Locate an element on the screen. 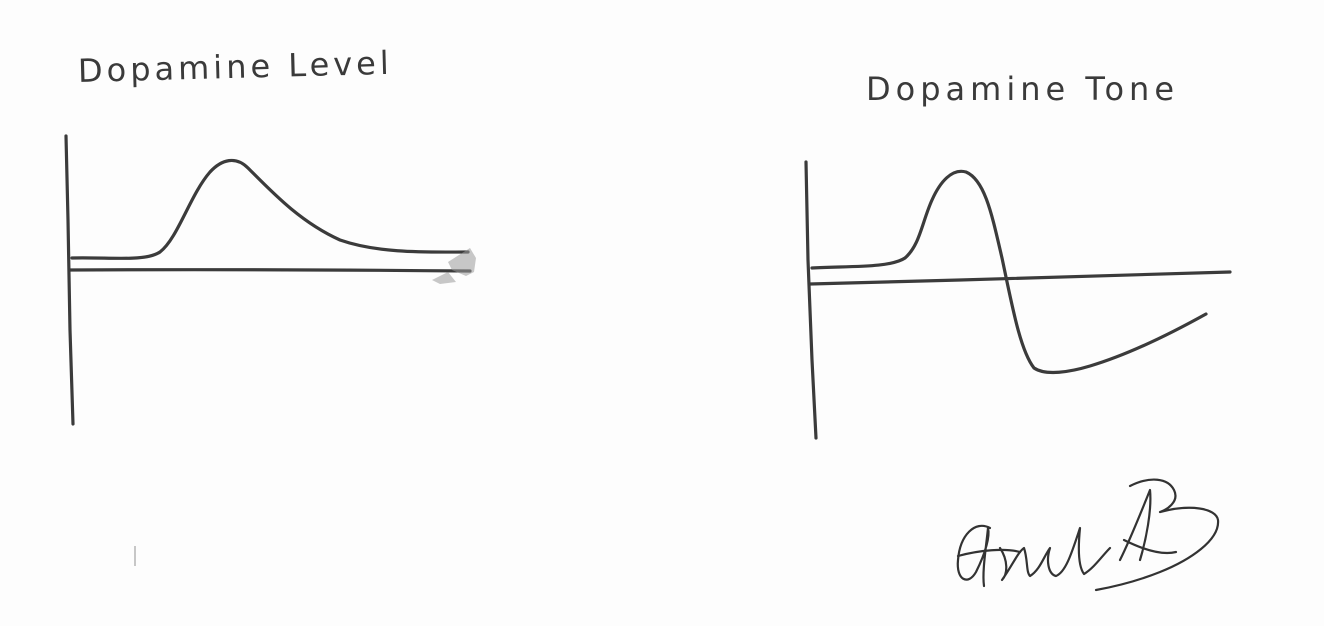 This screenshot has width=1324, height=626. dopamine-level-curve is located at coordinates (270, 209).